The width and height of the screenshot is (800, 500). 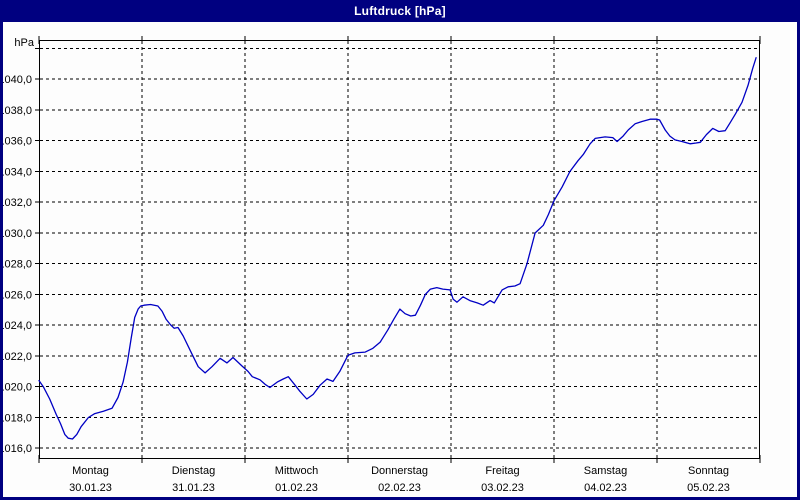 I want to click on y-tick-label: 1038,0, so click(x=16, y=111).